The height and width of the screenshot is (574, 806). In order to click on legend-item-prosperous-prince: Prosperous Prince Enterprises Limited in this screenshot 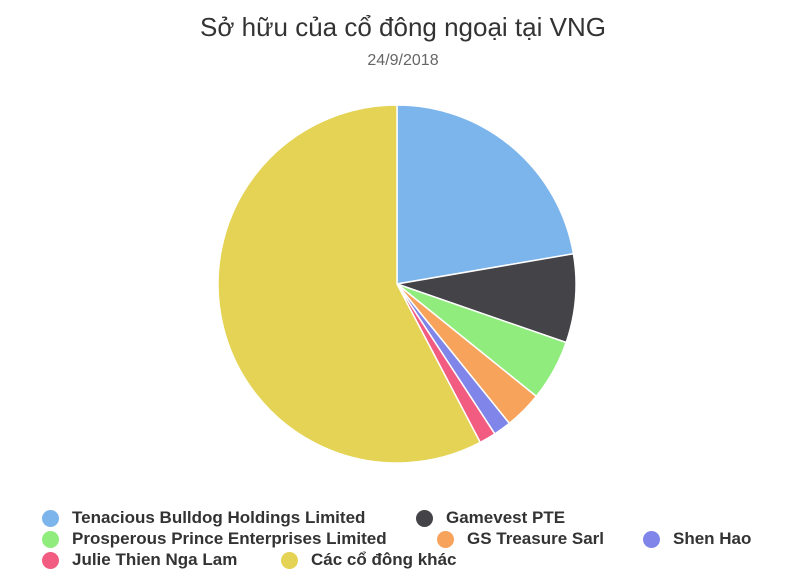, I will do `click(214, 539)`.